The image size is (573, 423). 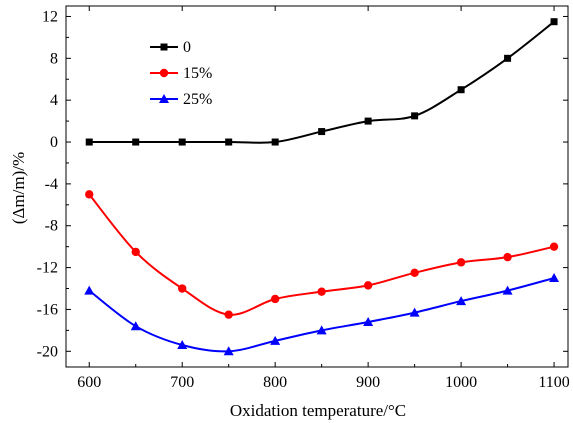 What do you see at coordinates (54, 58) in the screenshot?
I see `y-tick-label: 8` at bounding box center [54, 58].